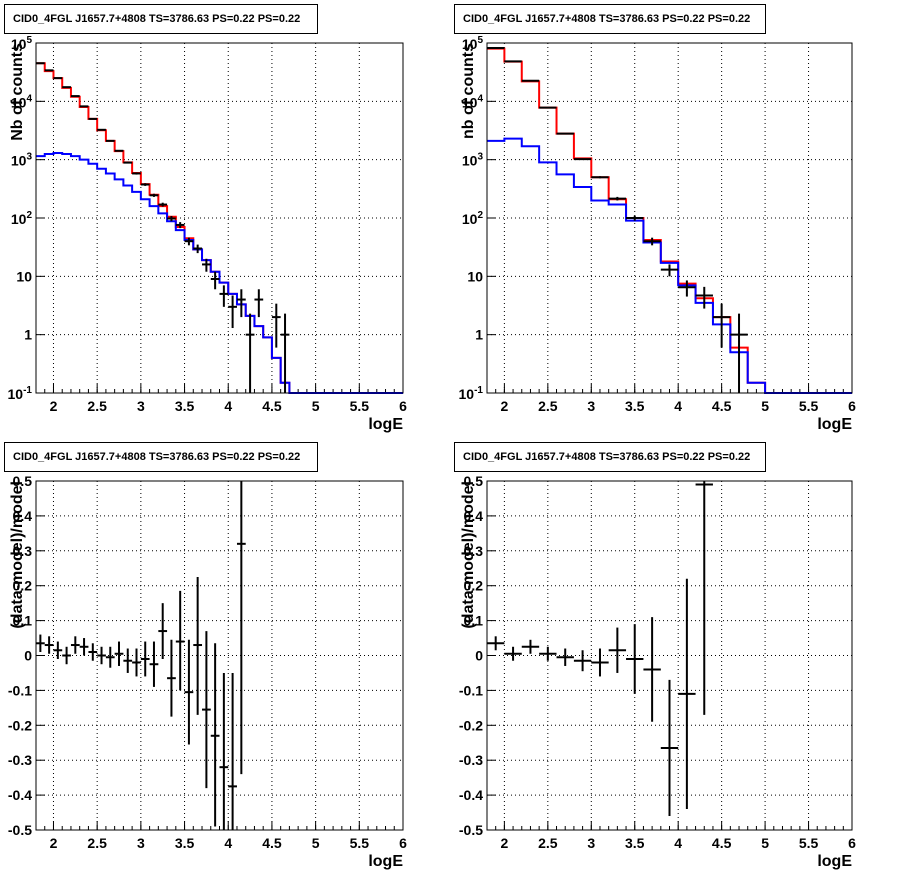 The height and width of the screenshot is (875, 898). What do you see at coordinates (468, 91) in the screenshot?
I see `y-axis-title: nb of counts` at bounding box center [468, 91].